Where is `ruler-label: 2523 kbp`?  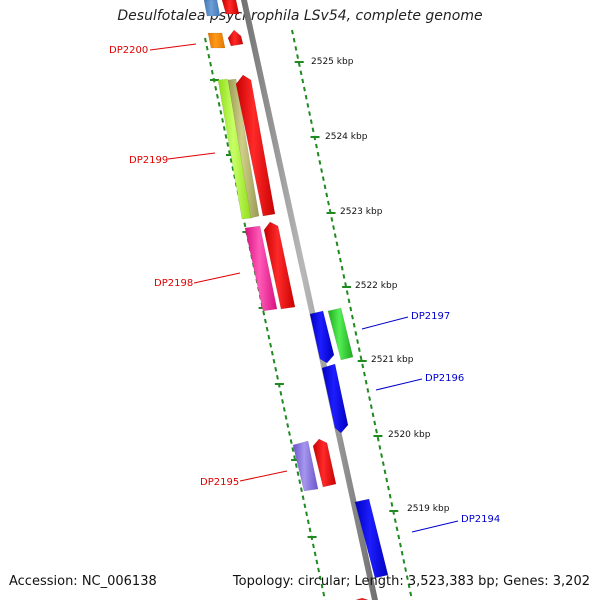
ruler-label: 2523 kbp is located at coordinates (361, 212).